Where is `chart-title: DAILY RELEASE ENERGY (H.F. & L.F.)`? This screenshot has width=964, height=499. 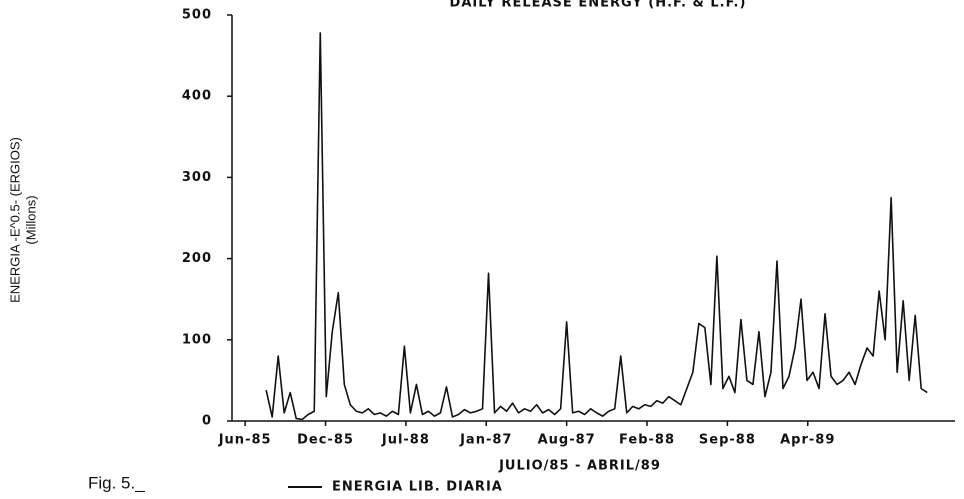
chart-title: DAILY RELEASE ENERGY (H.F. & L.F.) is located at coordinates (598, 5).